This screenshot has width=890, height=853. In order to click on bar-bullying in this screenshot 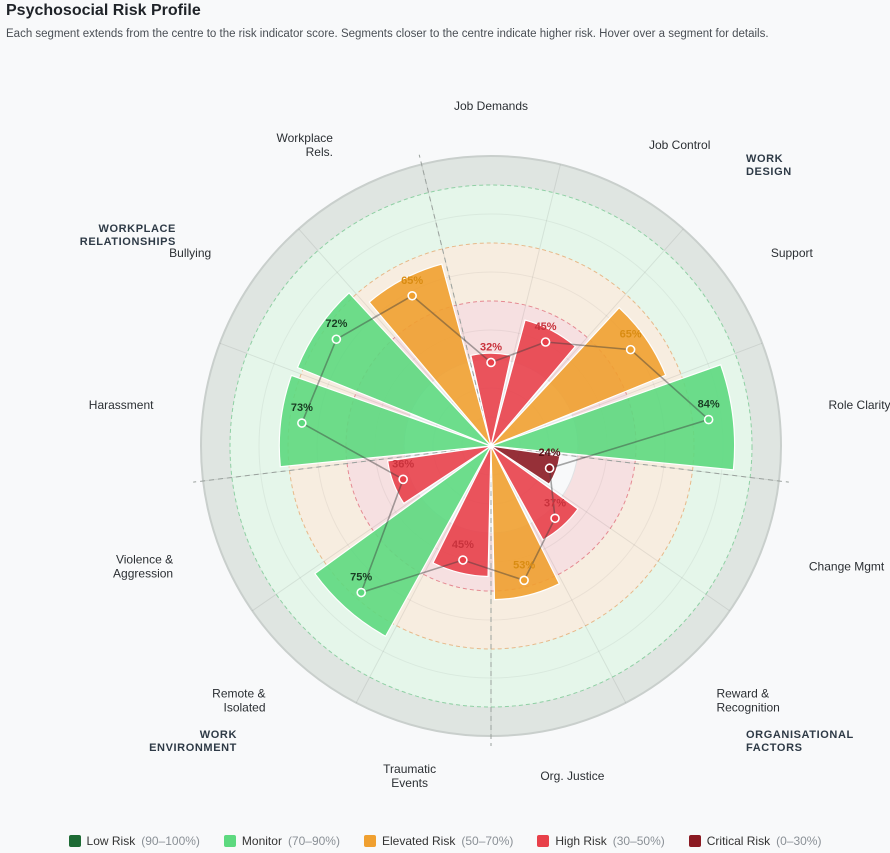, I will do `click(394, 369)`.